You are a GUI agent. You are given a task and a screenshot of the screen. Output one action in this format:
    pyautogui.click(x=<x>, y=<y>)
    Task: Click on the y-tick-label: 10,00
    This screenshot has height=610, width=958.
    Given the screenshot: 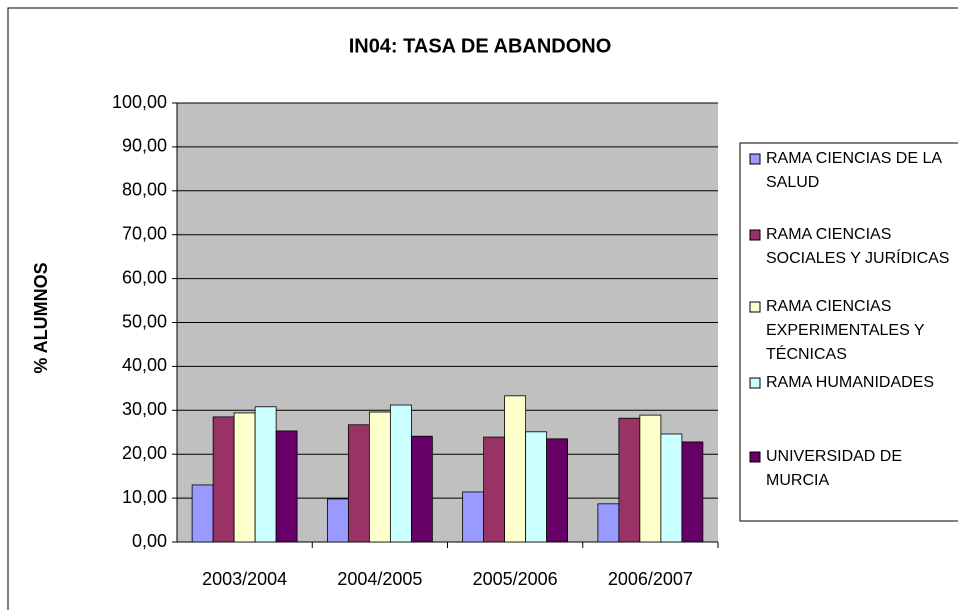 What is the action you would take?
    pyautogui.click(x=144, y=497)
    